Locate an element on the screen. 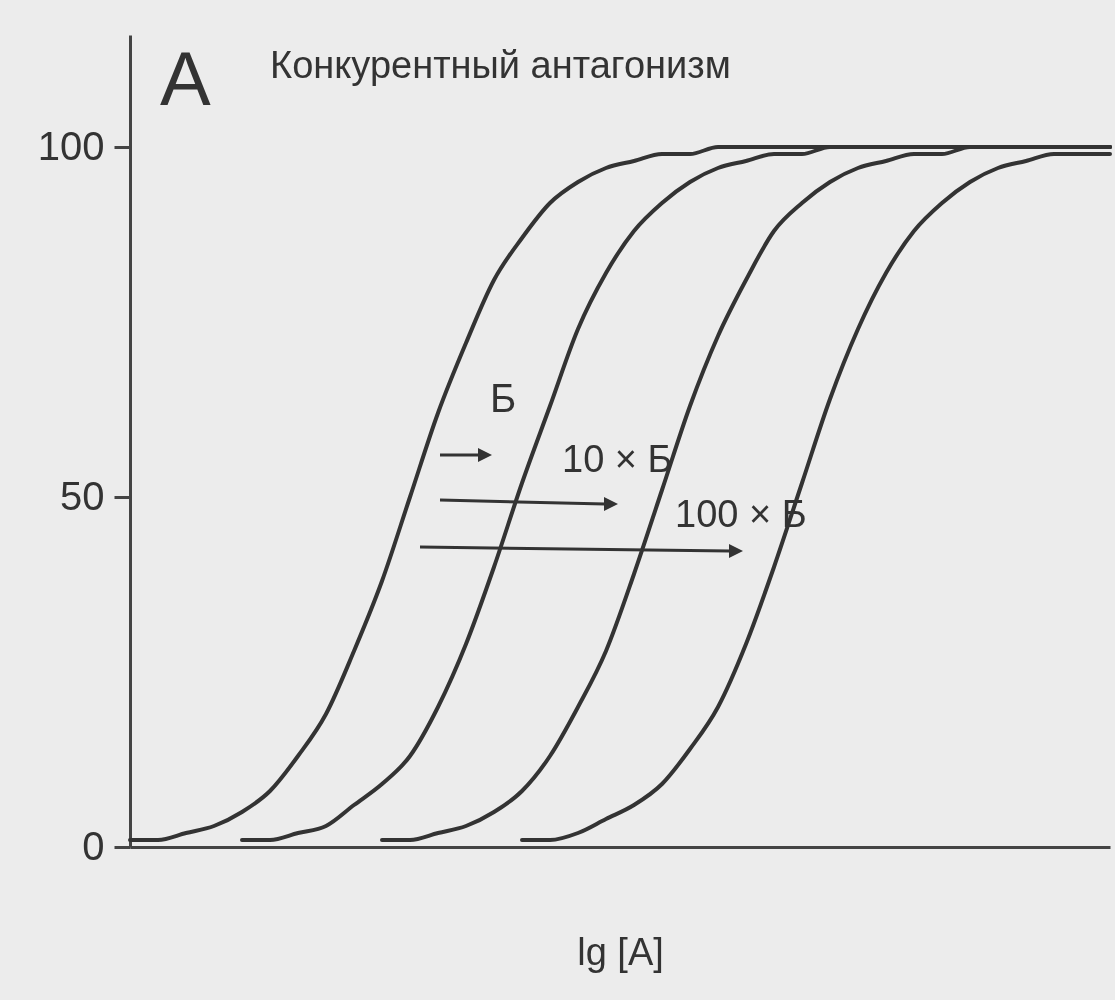 This screenshot has height=1000, width=1115. y-tick-label: 100 is located at coordinates (71, 145).